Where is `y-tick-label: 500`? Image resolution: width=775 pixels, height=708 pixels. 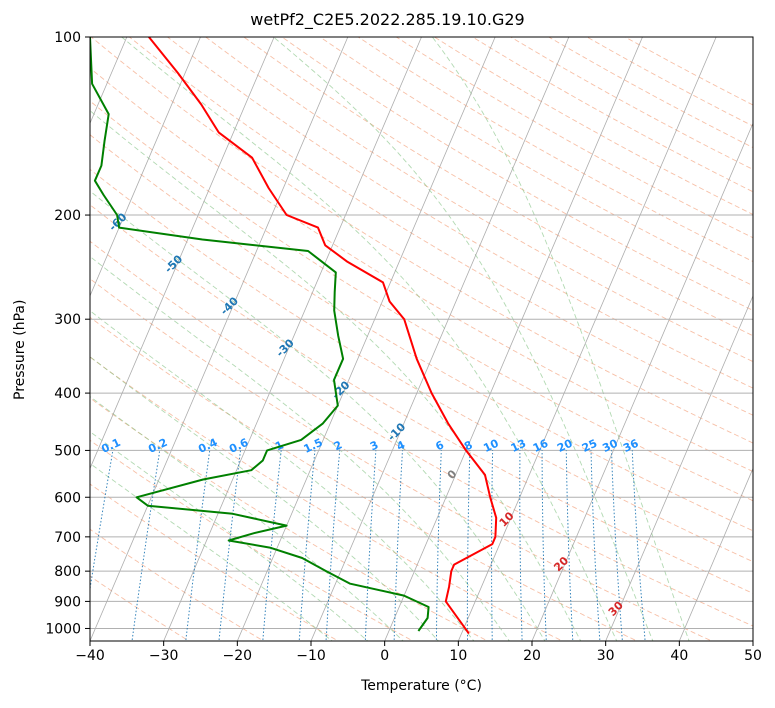
y-tick-label: 500 is located at coordinates (67, 451).